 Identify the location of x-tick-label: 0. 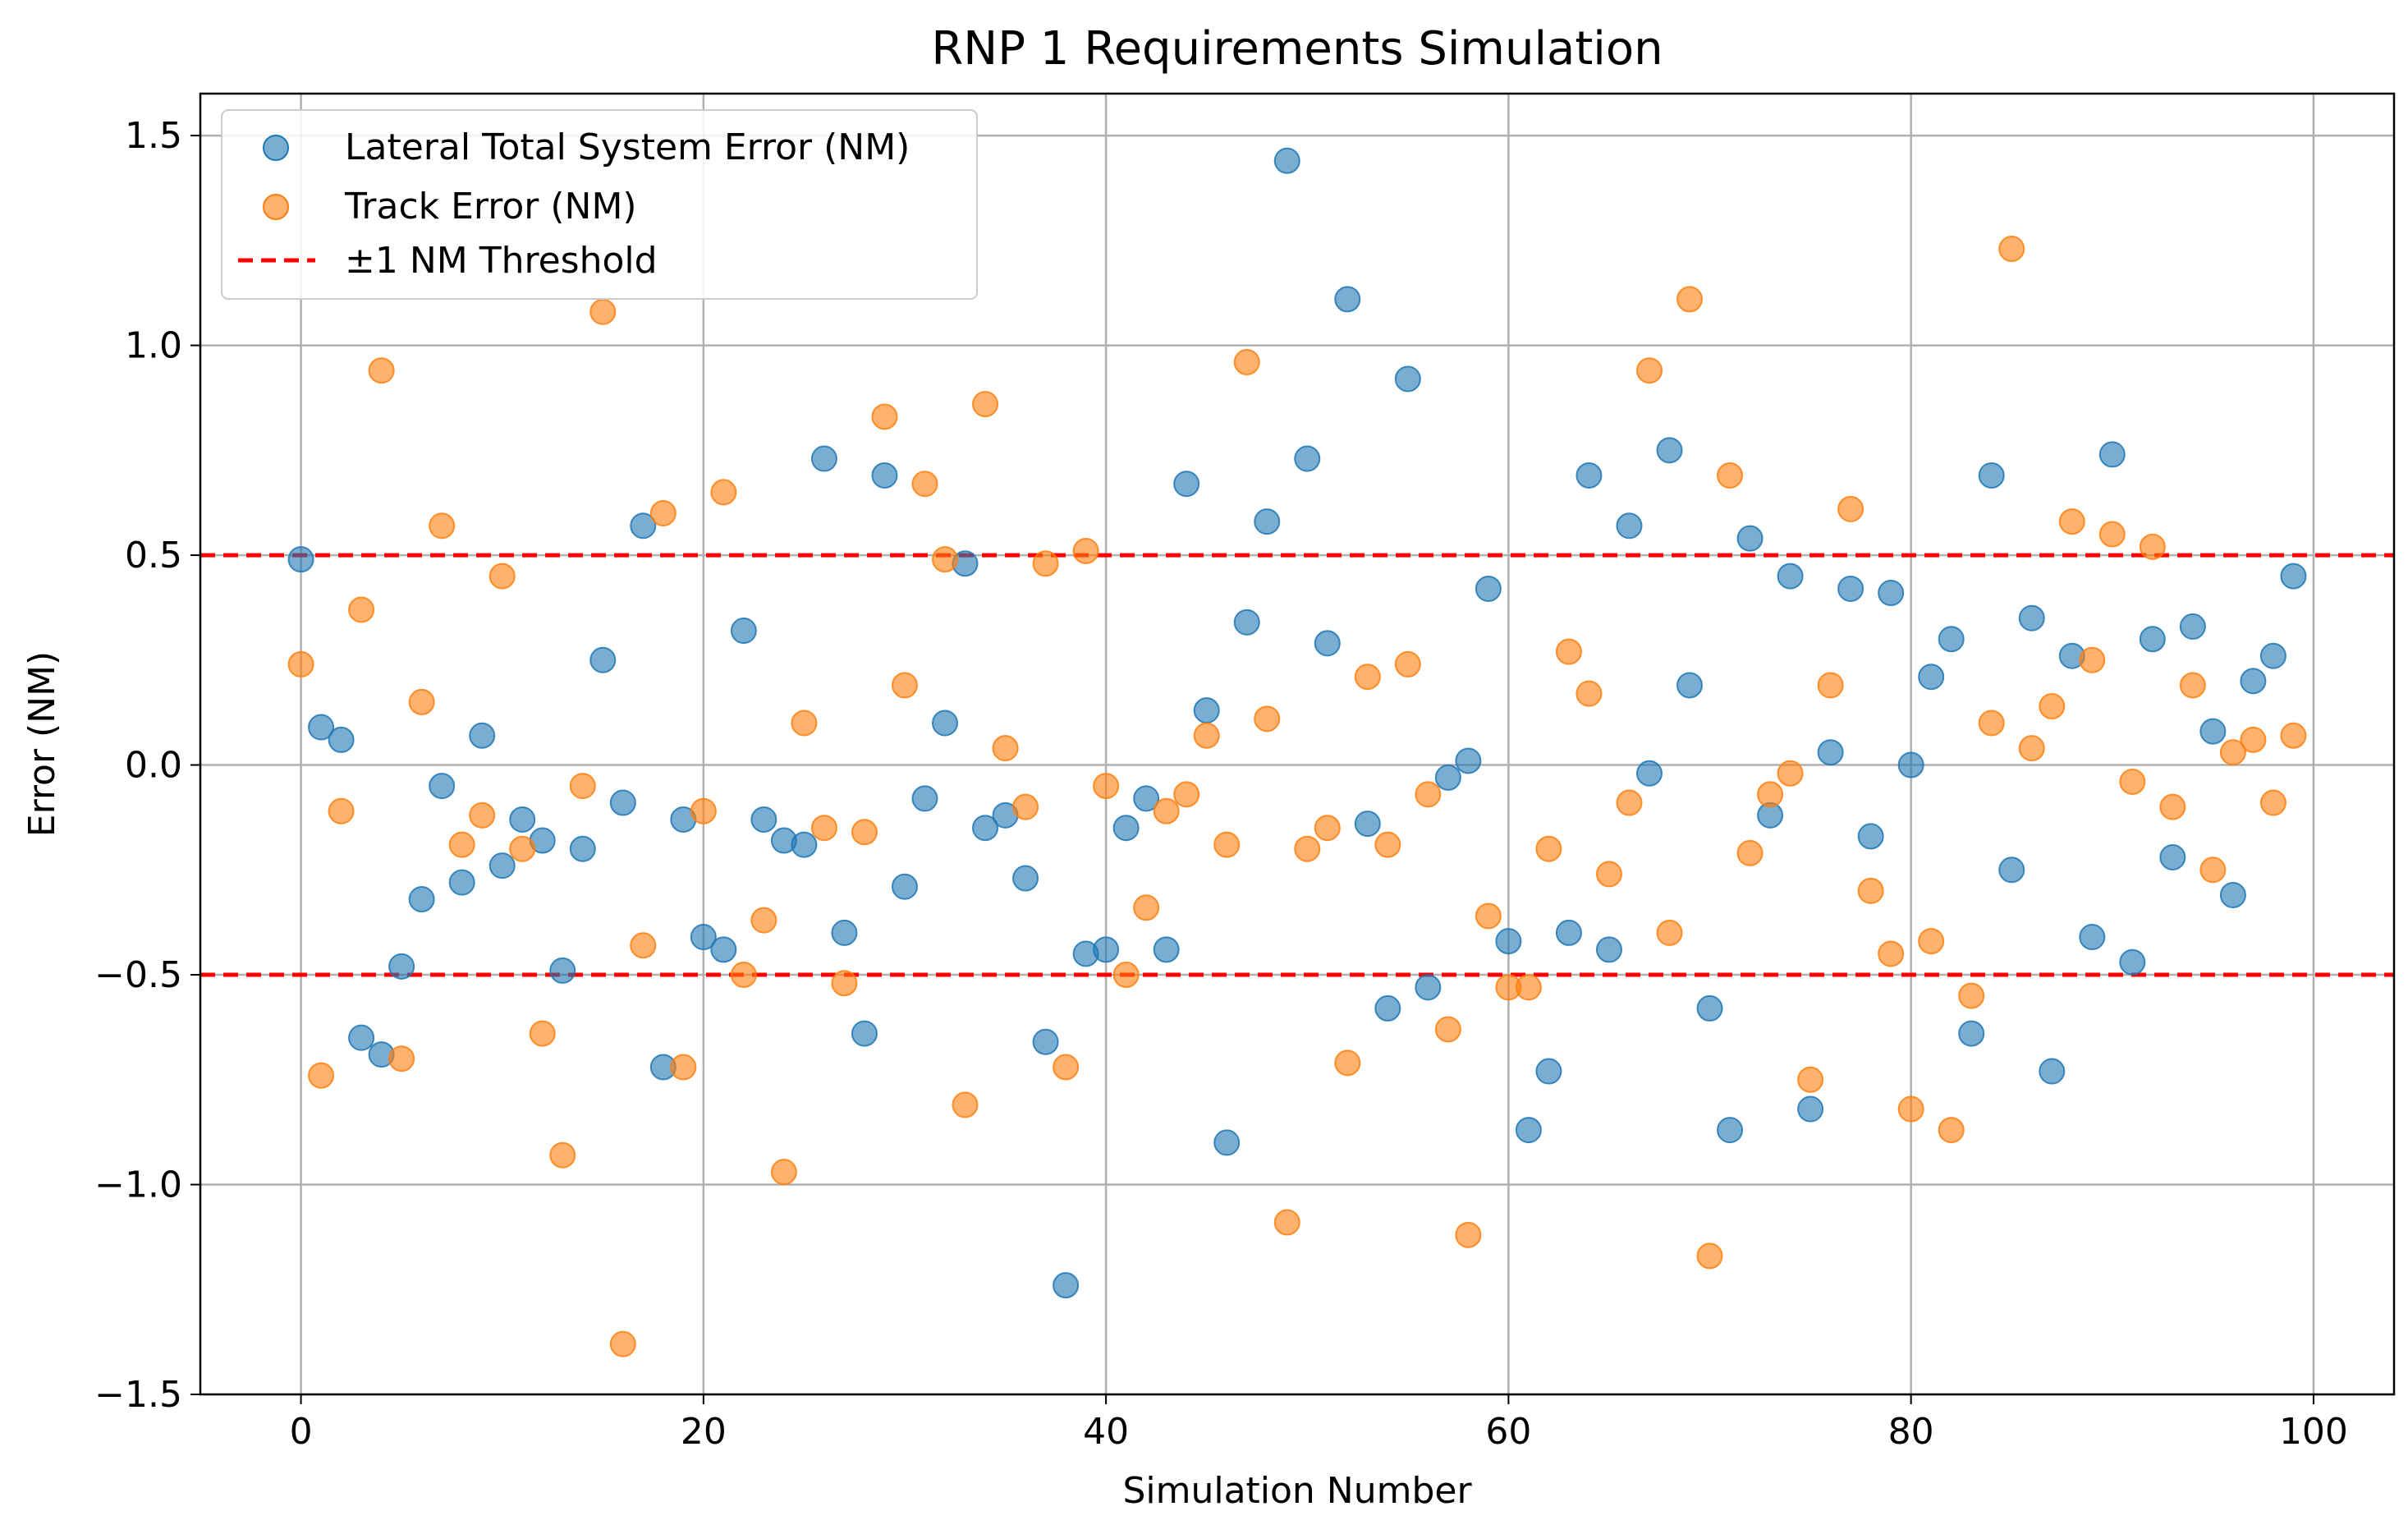
(301, 1432).